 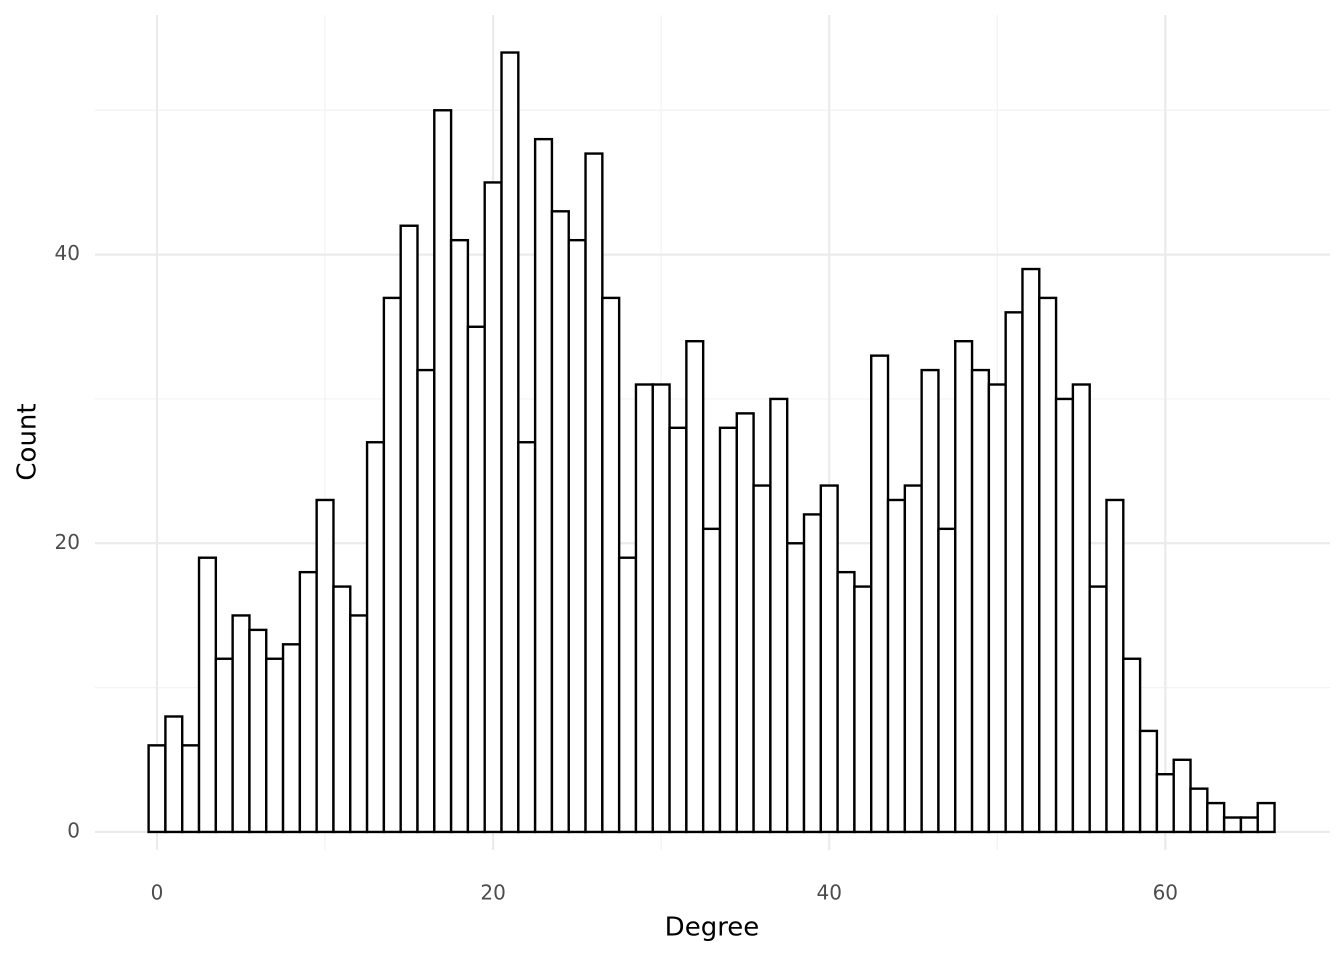 What do you see at coordinates (67, 253) in the screenshot?
I see `y-tick-label: 40` at bounding box center [67, 253].